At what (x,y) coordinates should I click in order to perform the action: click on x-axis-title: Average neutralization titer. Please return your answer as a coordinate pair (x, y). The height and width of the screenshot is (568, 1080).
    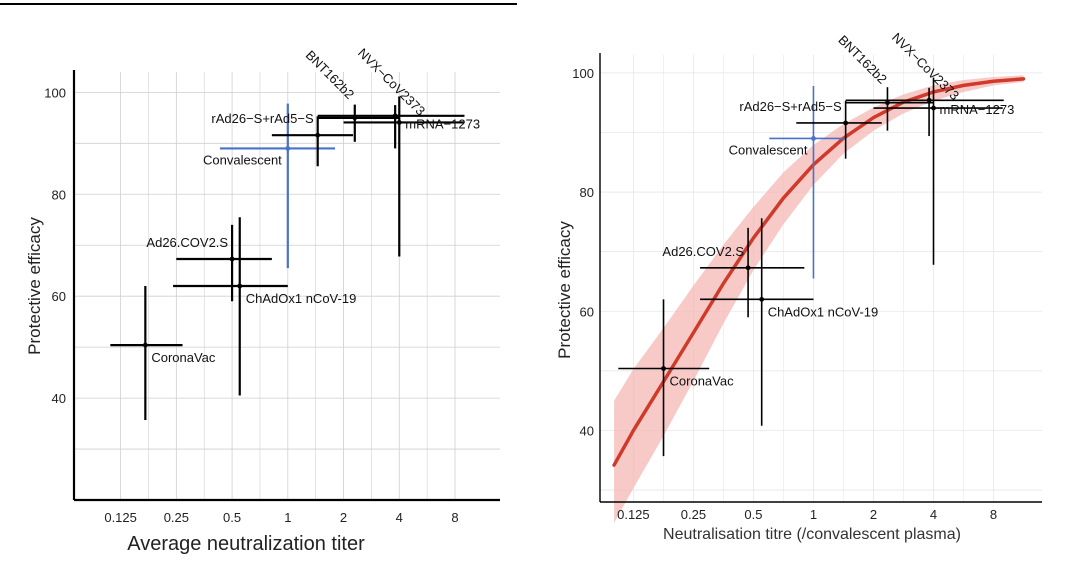
    Looking at the image, I should click on (246, 544).